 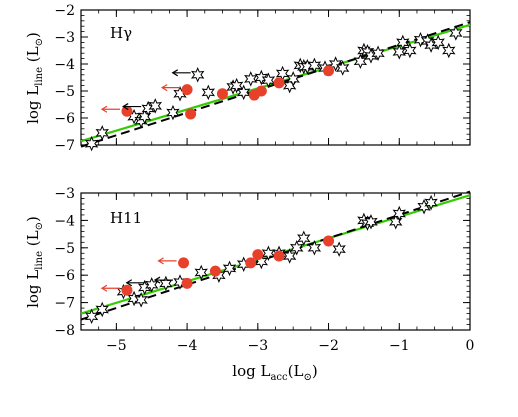 I want to click on x-tick-label: 0, so click(x=470, y=346).